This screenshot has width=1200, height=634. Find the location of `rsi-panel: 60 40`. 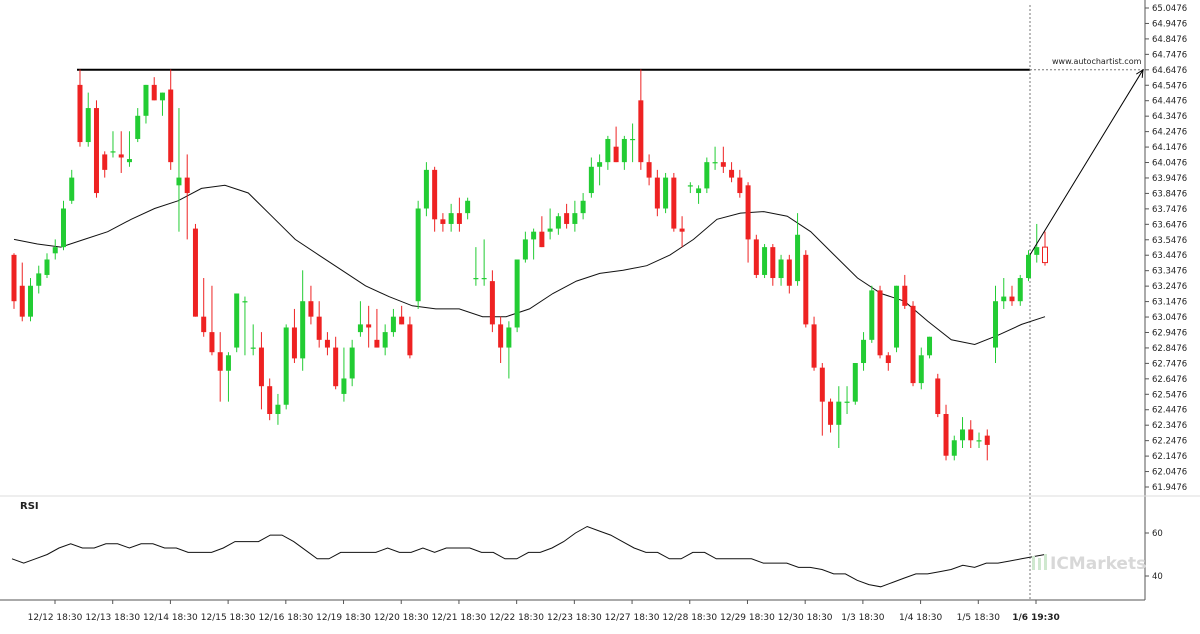

rsi-panel: 60 40 is located at coordinates (587, 556).